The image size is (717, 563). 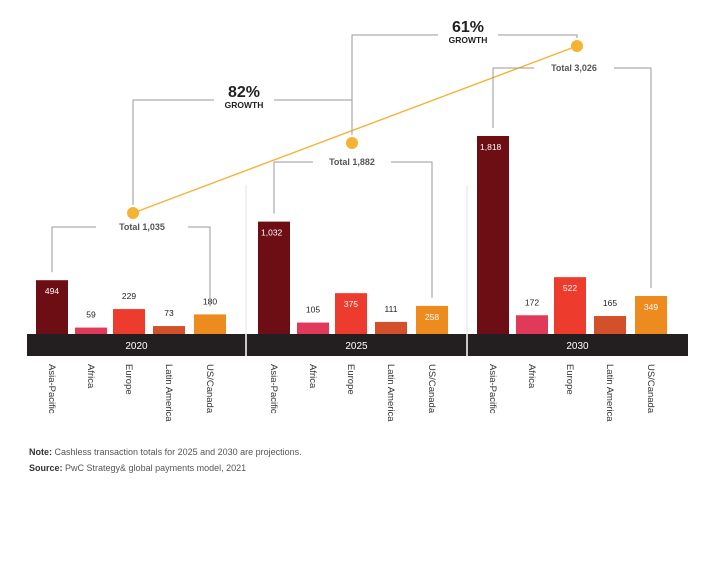 What do you see at coordinates (352, 162) in the screenshot?
I see `total-label: Total 1,882` at bounding box center [352, 162].